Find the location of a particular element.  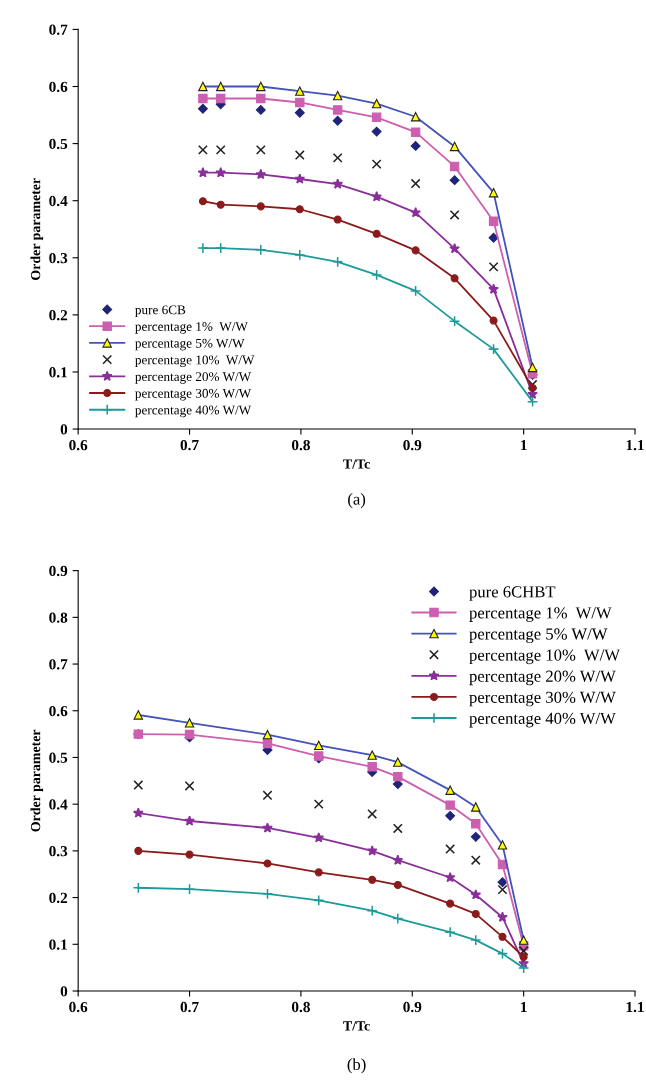

text: (b) is located at coordinates (356, 1066).